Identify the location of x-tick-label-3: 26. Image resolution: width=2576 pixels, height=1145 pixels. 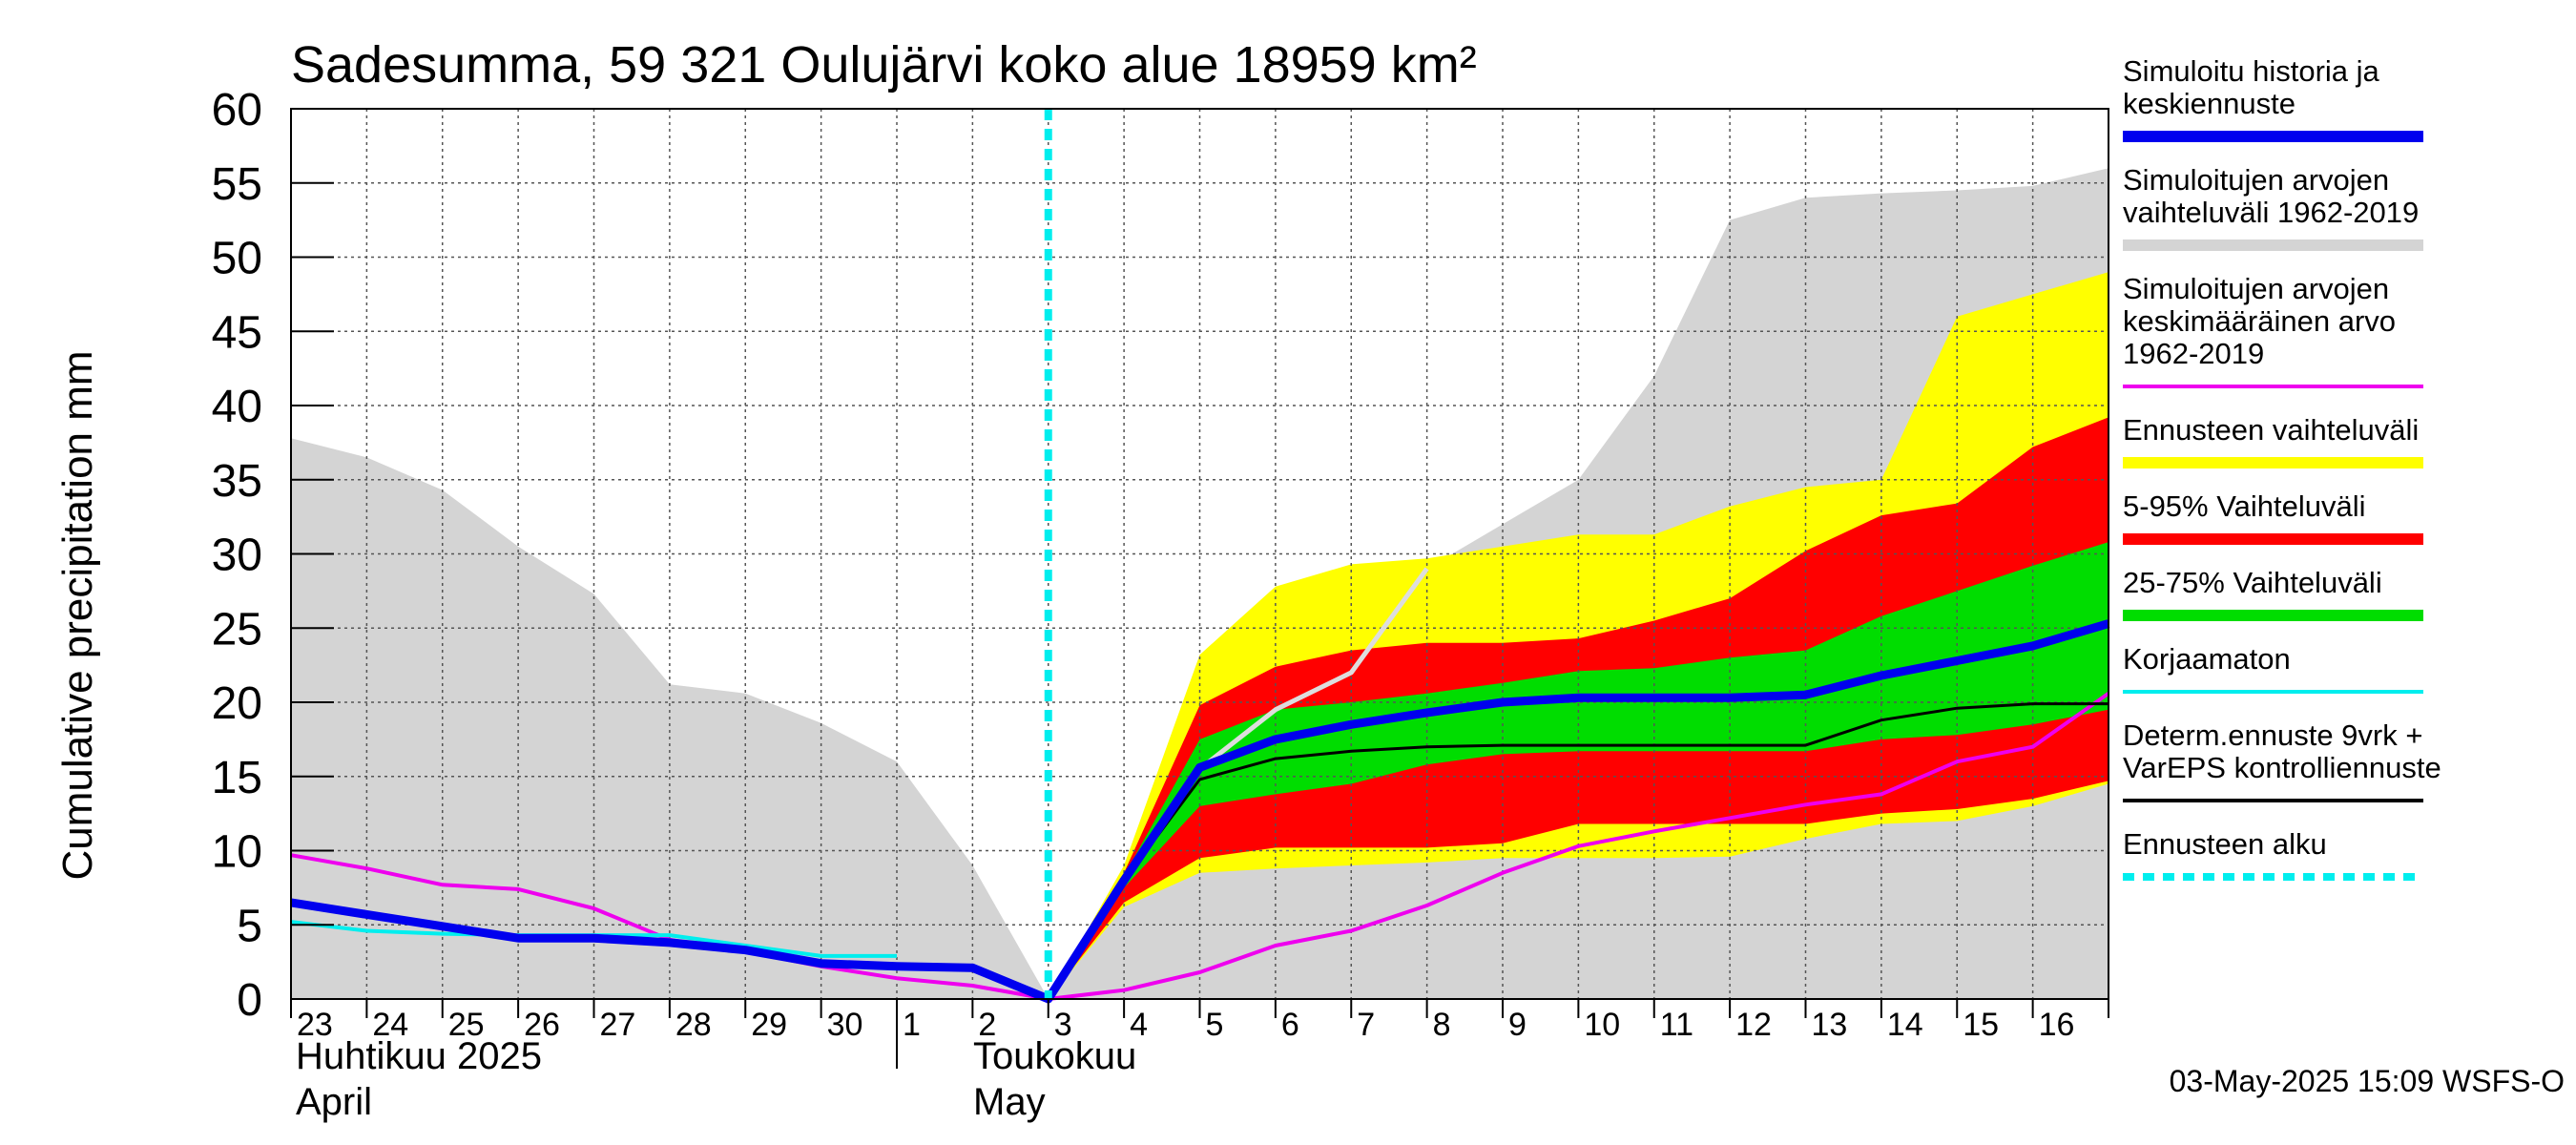
(542, 1025).